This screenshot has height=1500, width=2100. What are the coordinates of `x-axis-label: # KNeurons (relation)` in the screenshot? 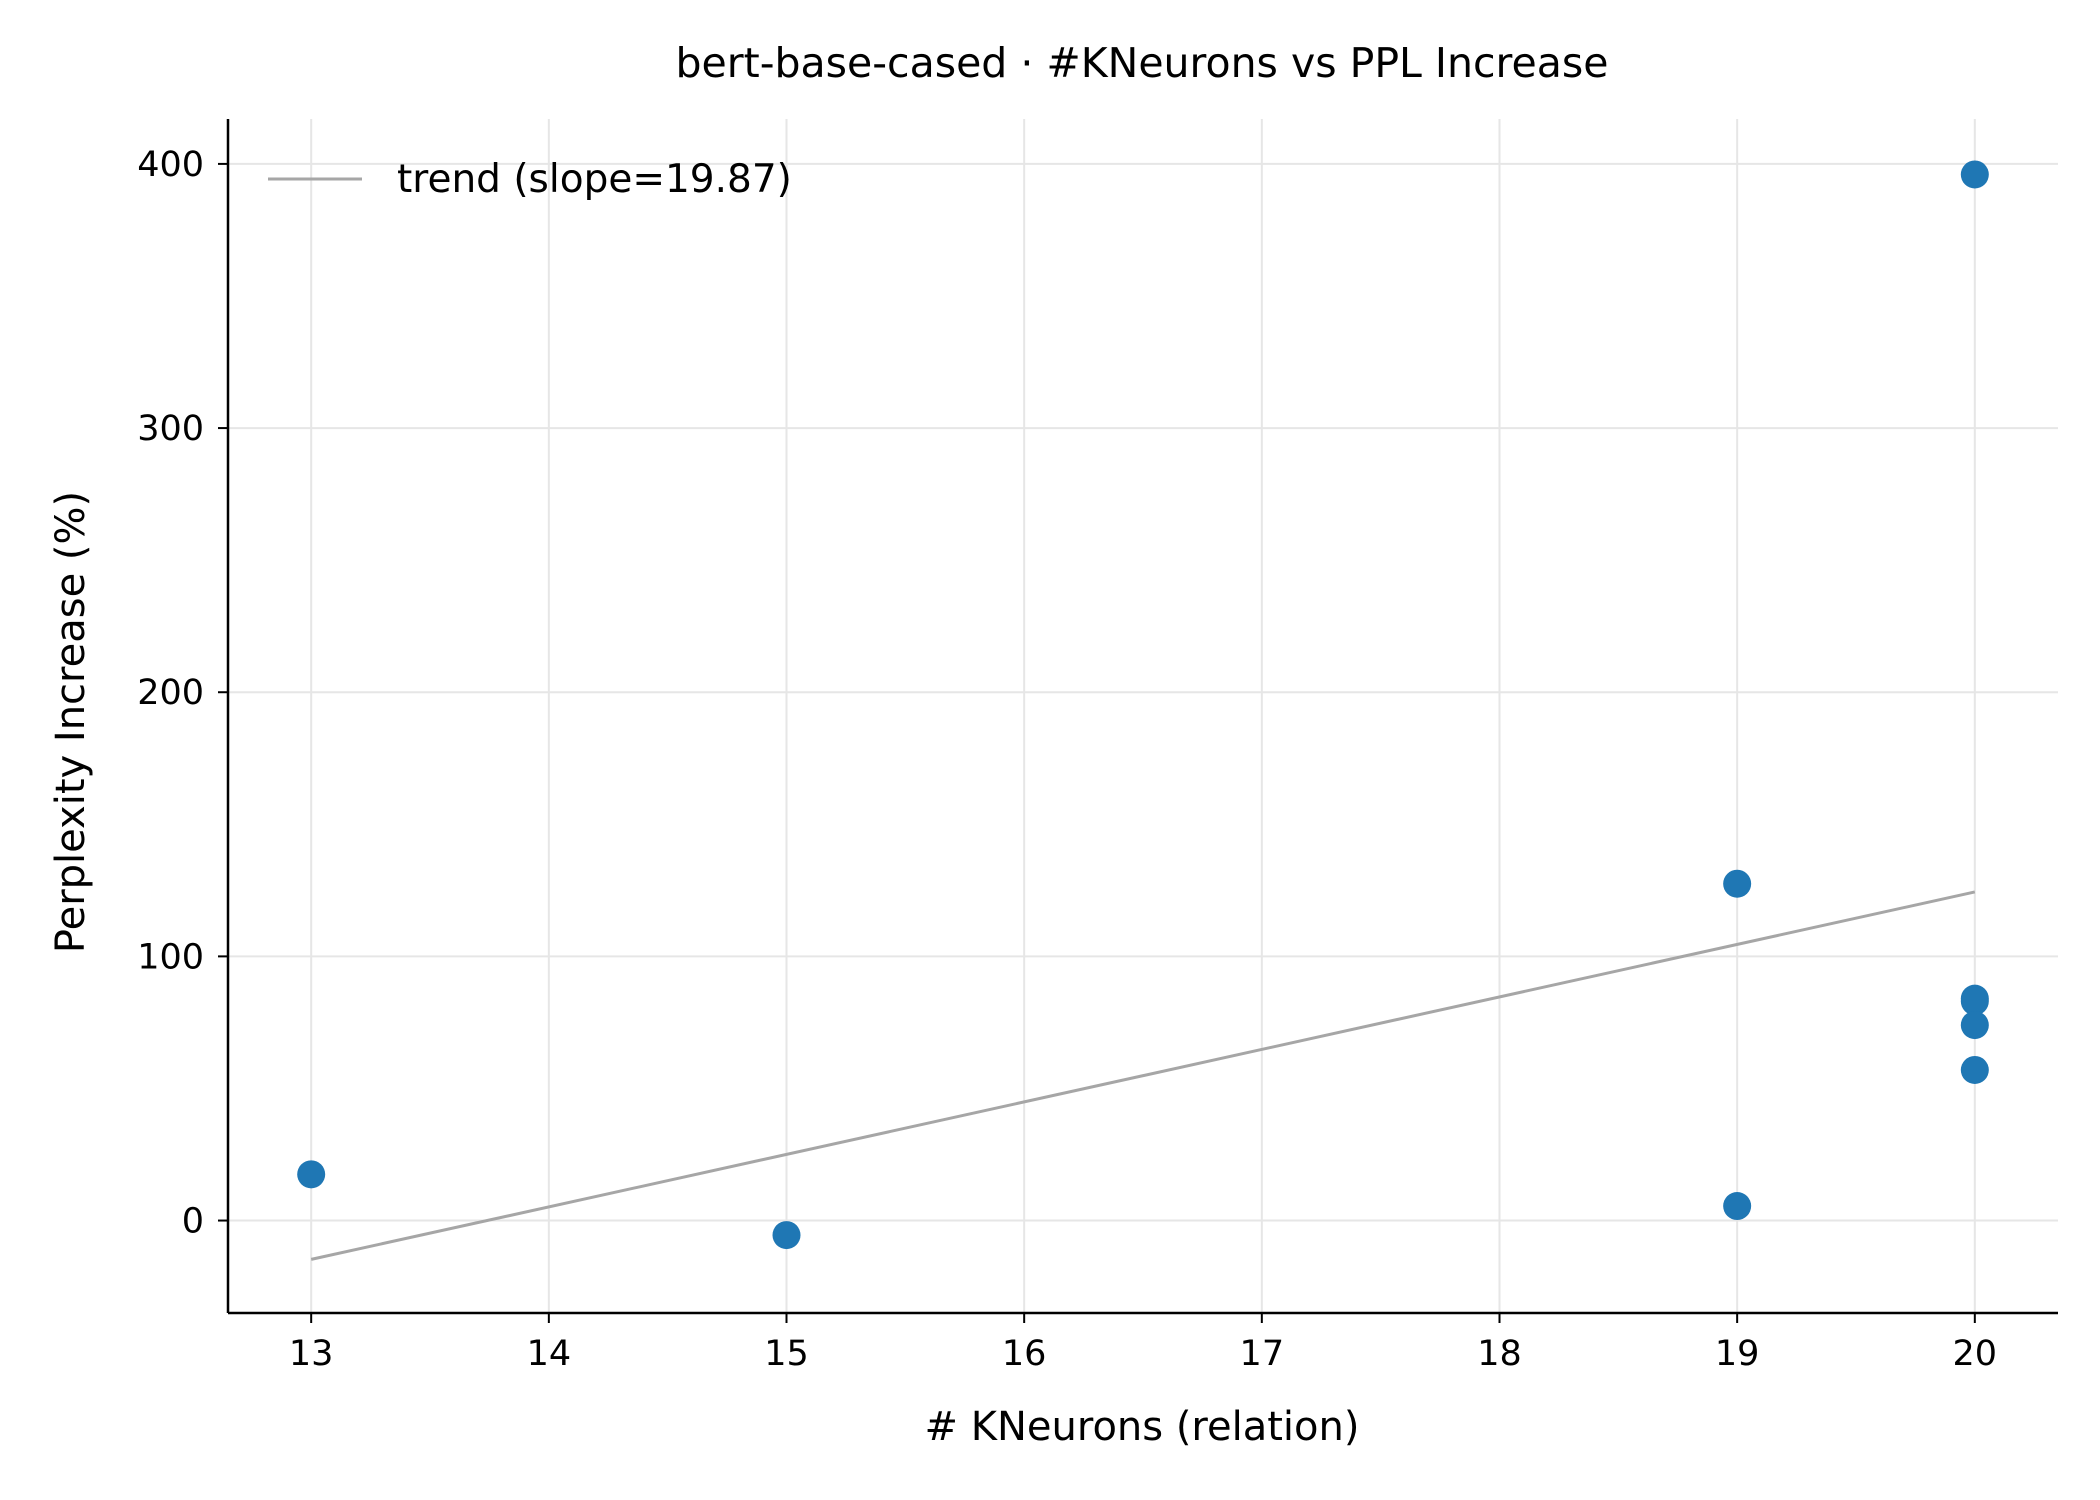 It's located at (1142, 1427).